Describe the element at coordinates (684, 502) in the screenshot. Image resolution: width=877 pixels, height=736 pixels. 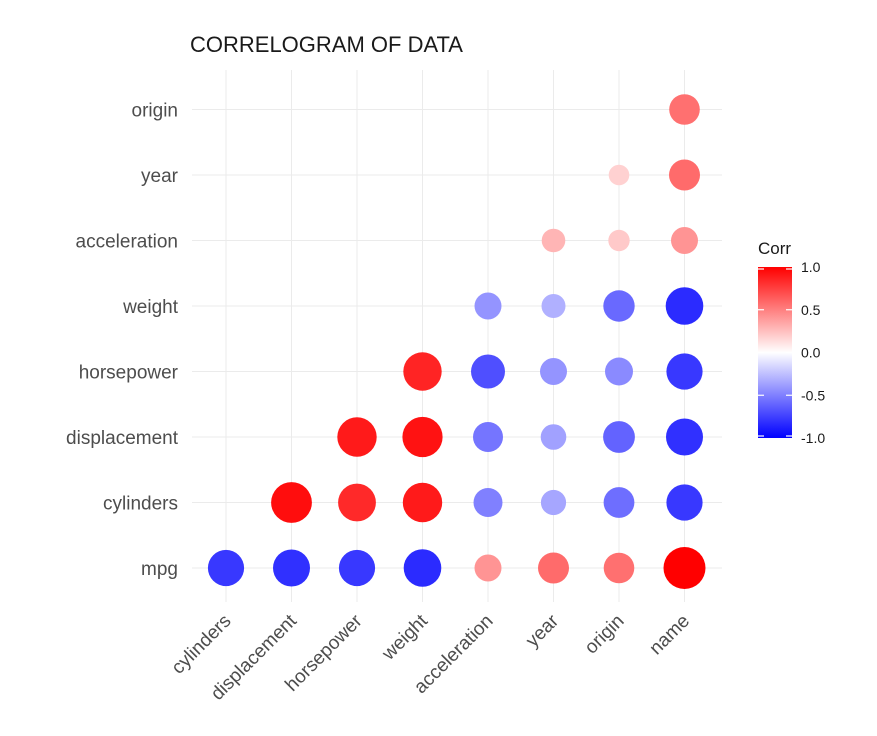
I see `corr-point-cylinders-name` at that location.